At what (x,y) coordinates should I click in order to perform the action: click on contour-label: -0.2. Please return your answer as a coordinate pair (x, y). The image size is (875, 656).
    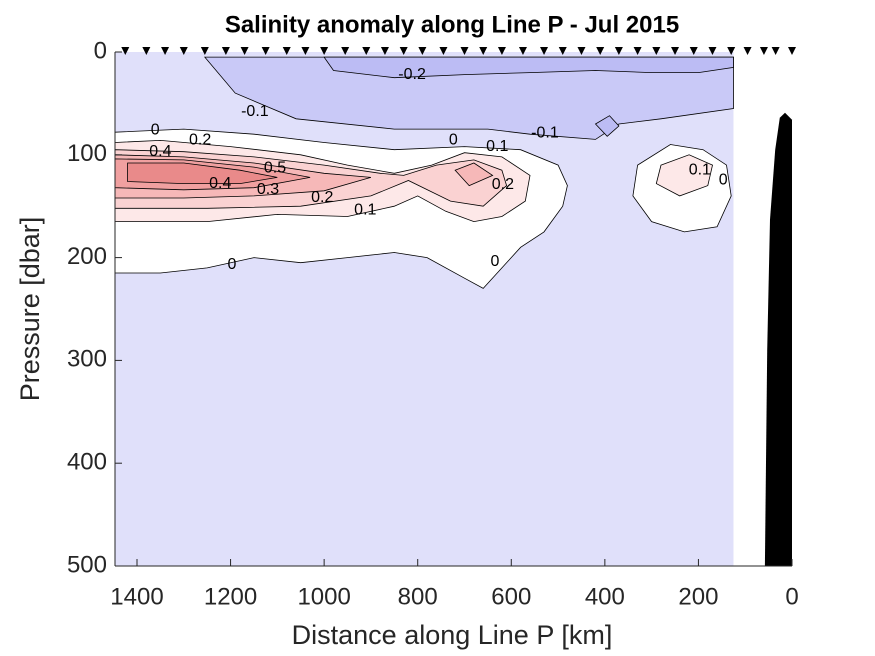
    Looking at the image, I should click on (412, 74).